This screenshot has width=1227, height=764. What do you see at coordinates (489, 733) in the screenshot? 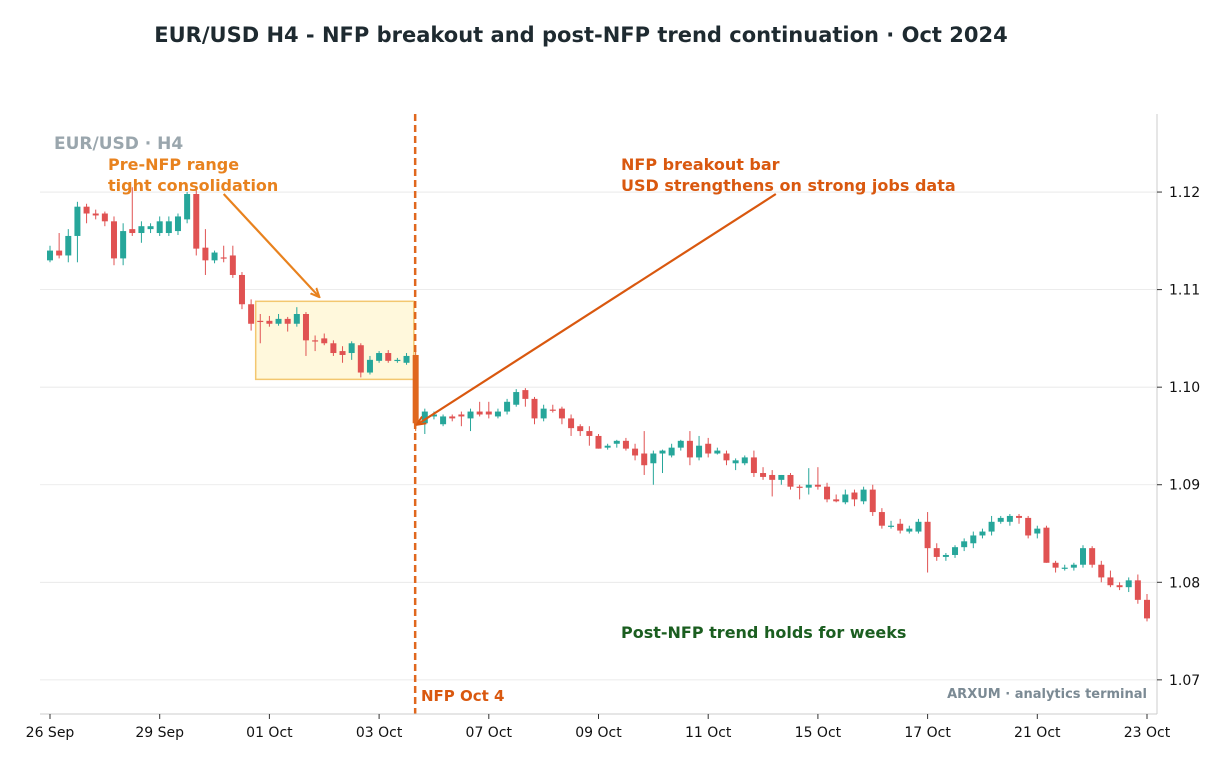
I see `x-tick-label: 07 Oct` at bounding box center [489, 733].